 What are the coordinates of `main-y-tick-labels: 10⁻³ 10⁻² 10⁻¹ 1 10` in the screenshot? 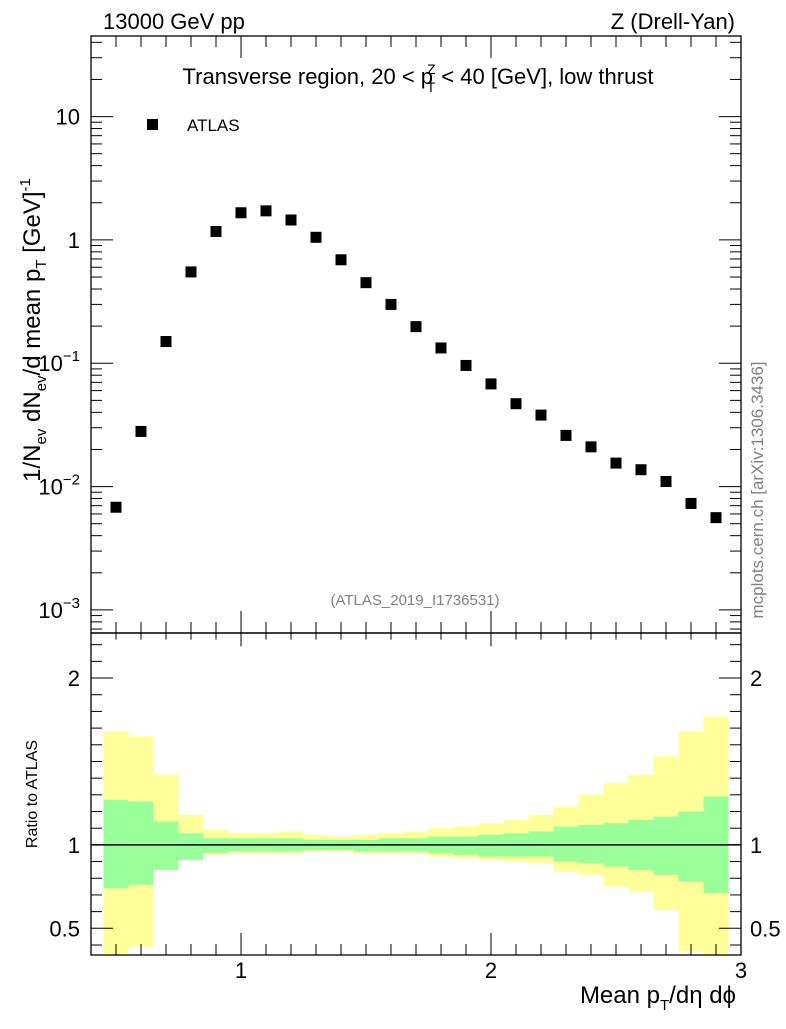 It's located at (59, 364).